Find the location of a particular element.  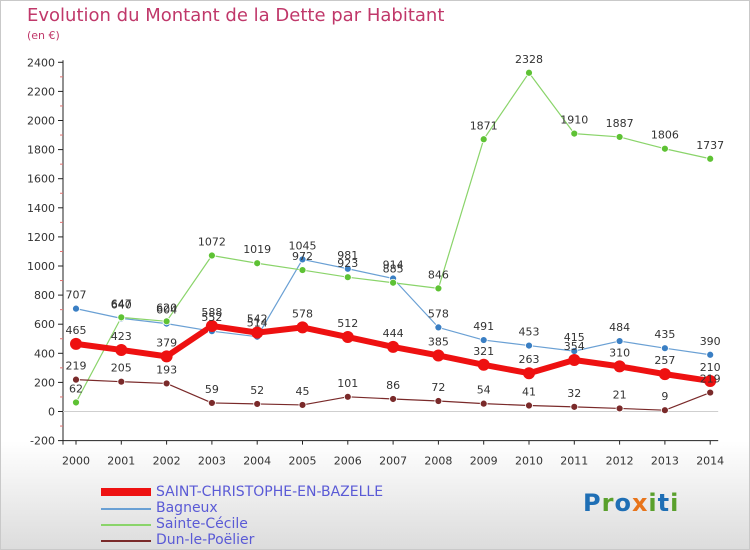

x-tick-label: 2006 is located at coordinates (348, 461).